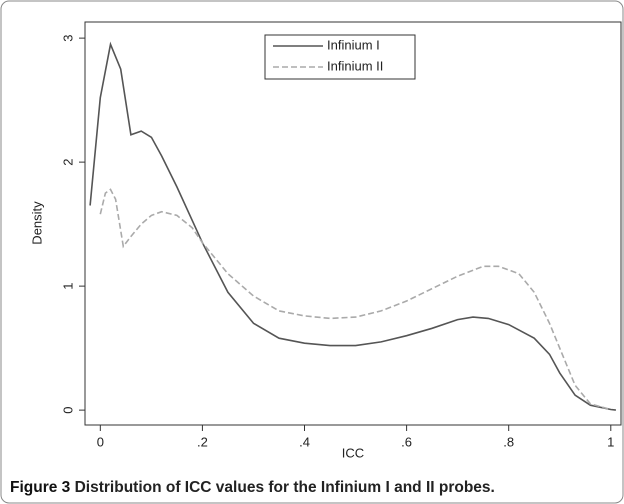 The image size is (624, 504). I want to click on legend-label: Infinium I, so click(353, 44).